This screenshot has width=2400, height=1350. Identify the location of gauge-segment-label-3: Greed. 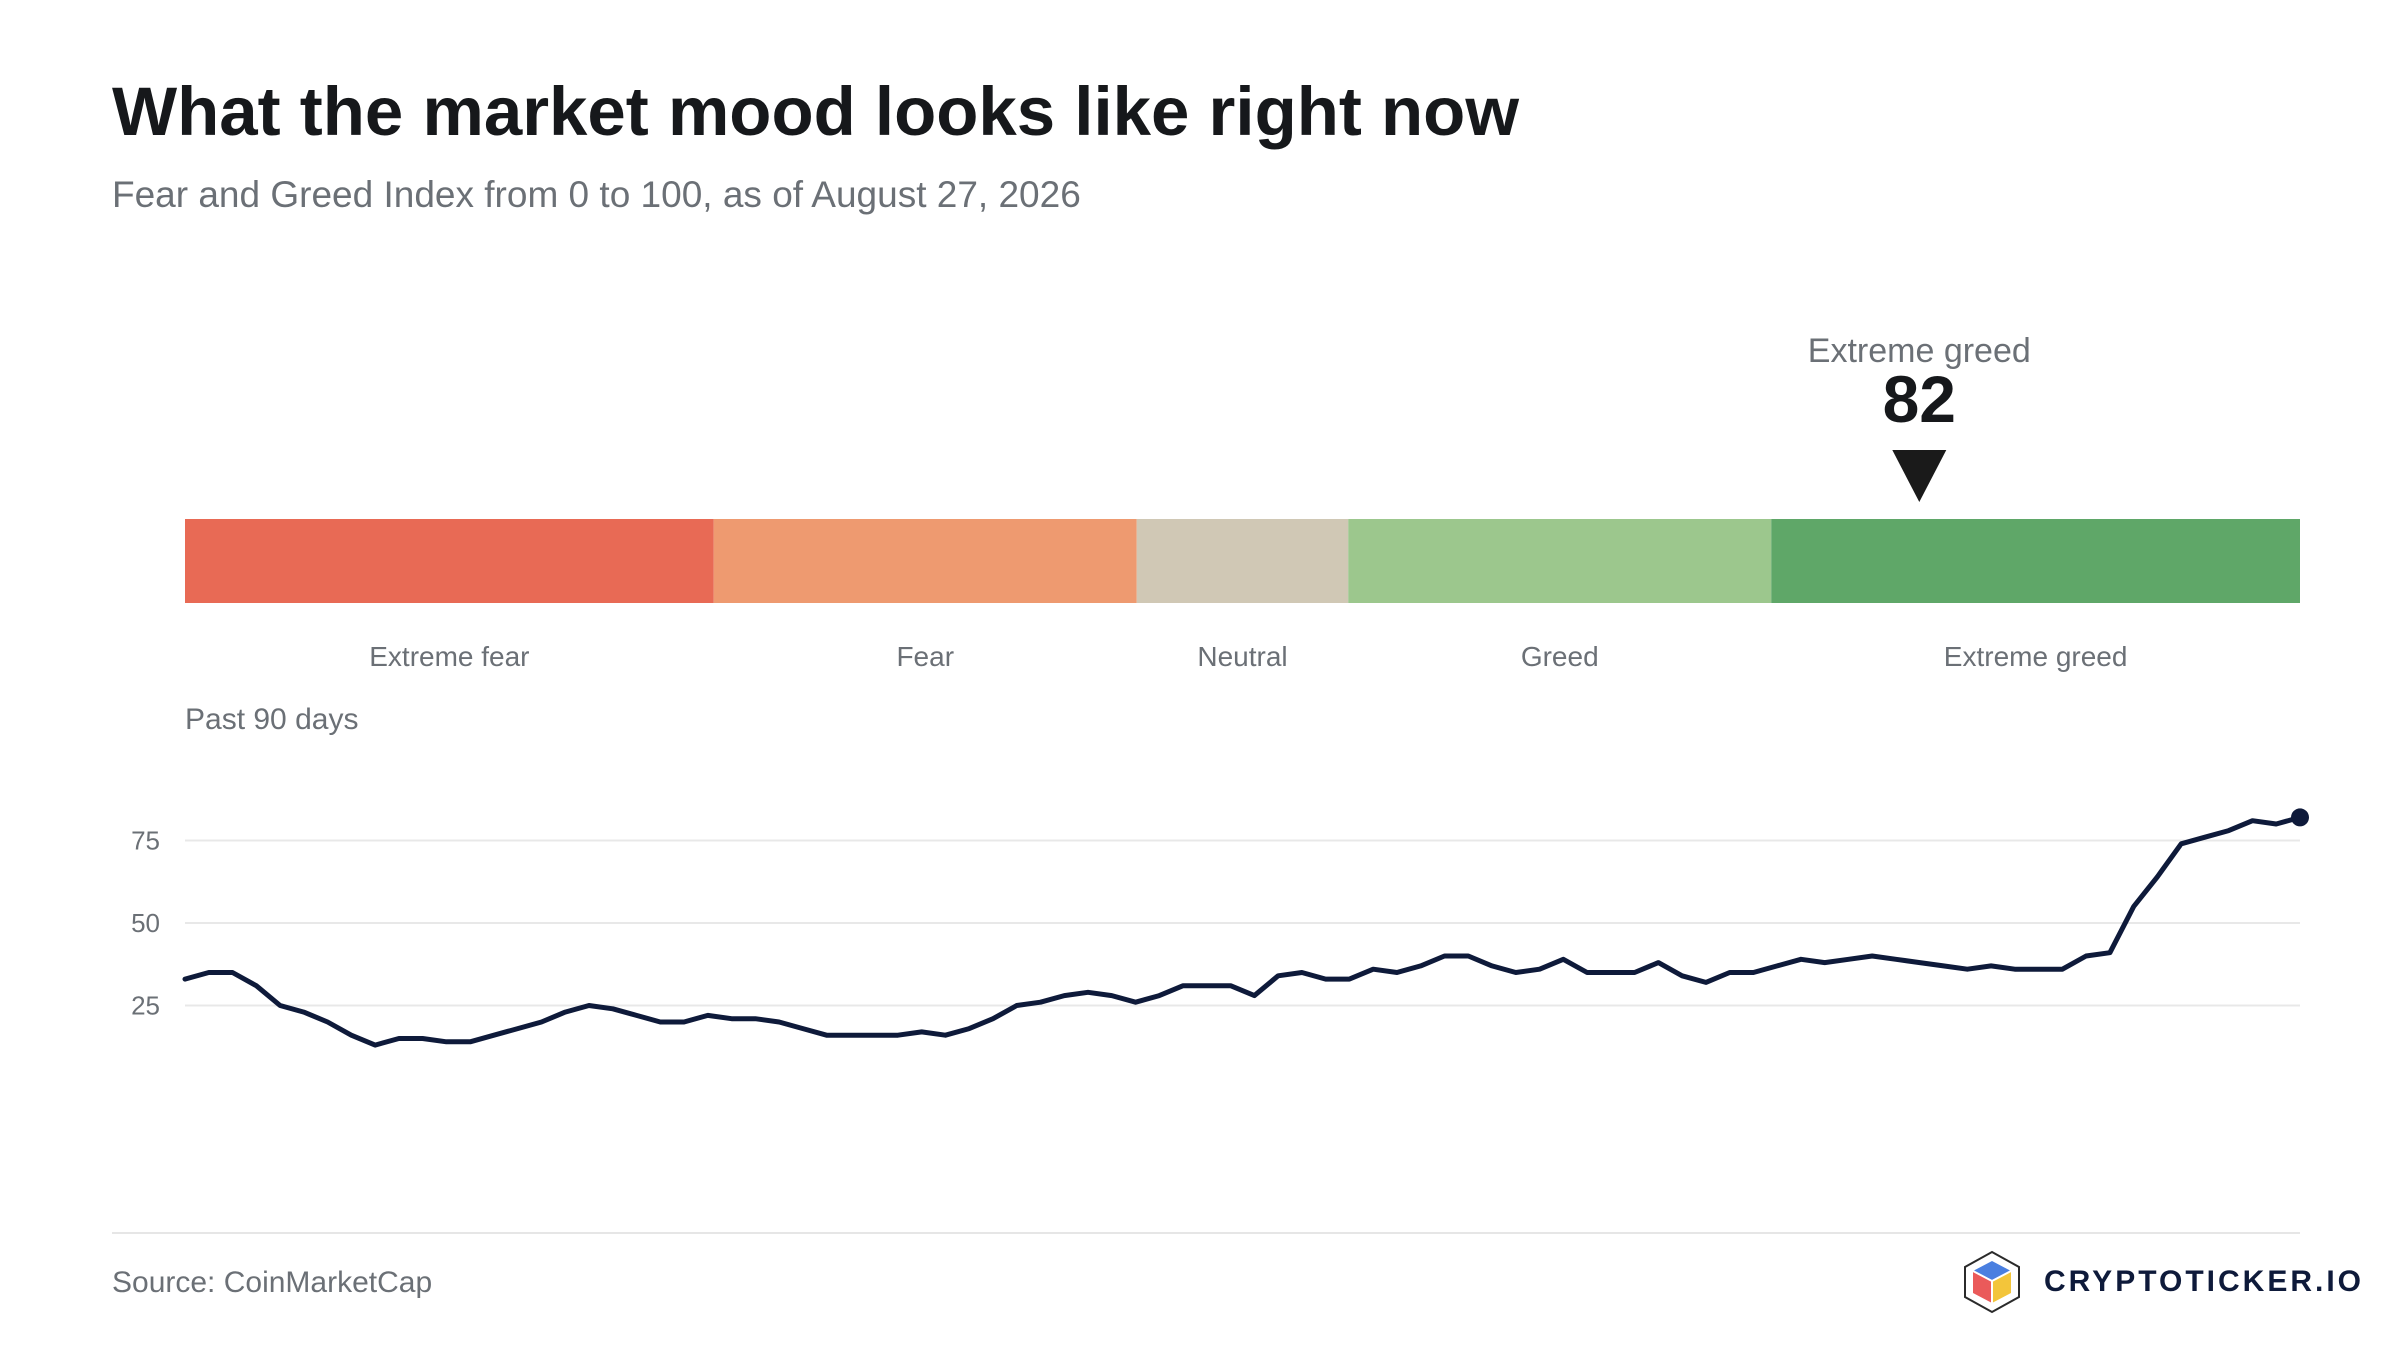
(1560, 656).